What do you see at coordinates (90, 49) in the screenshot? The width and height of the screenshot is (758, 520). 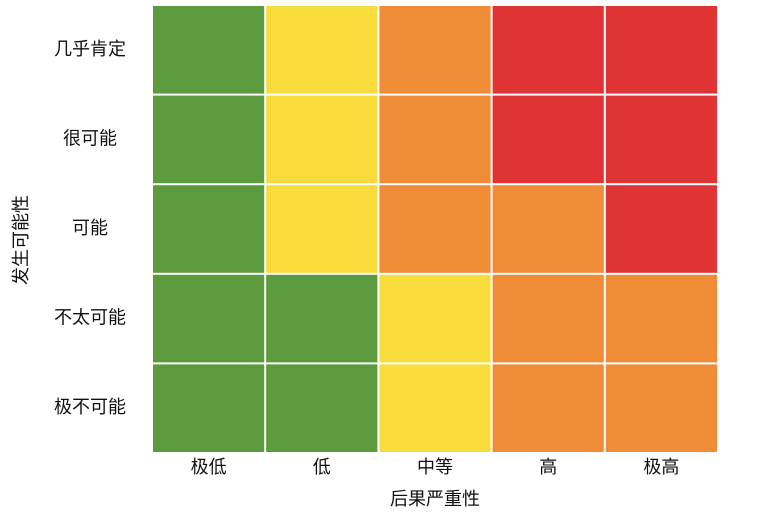 I see `y-label: 几乎肯定` at bounding box center [90, 49].